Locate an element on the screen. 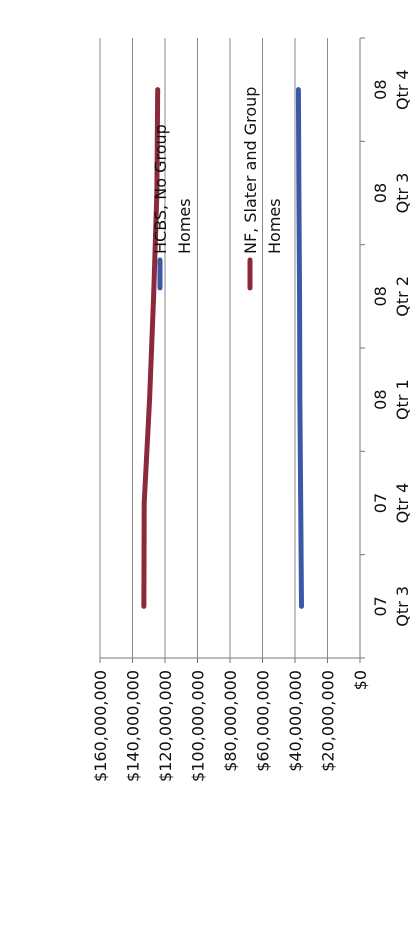 Image resolution: width=413 pixels, height=928 pixels. y-tick-label: $120,000,000 is located at coordinates (165, 726).